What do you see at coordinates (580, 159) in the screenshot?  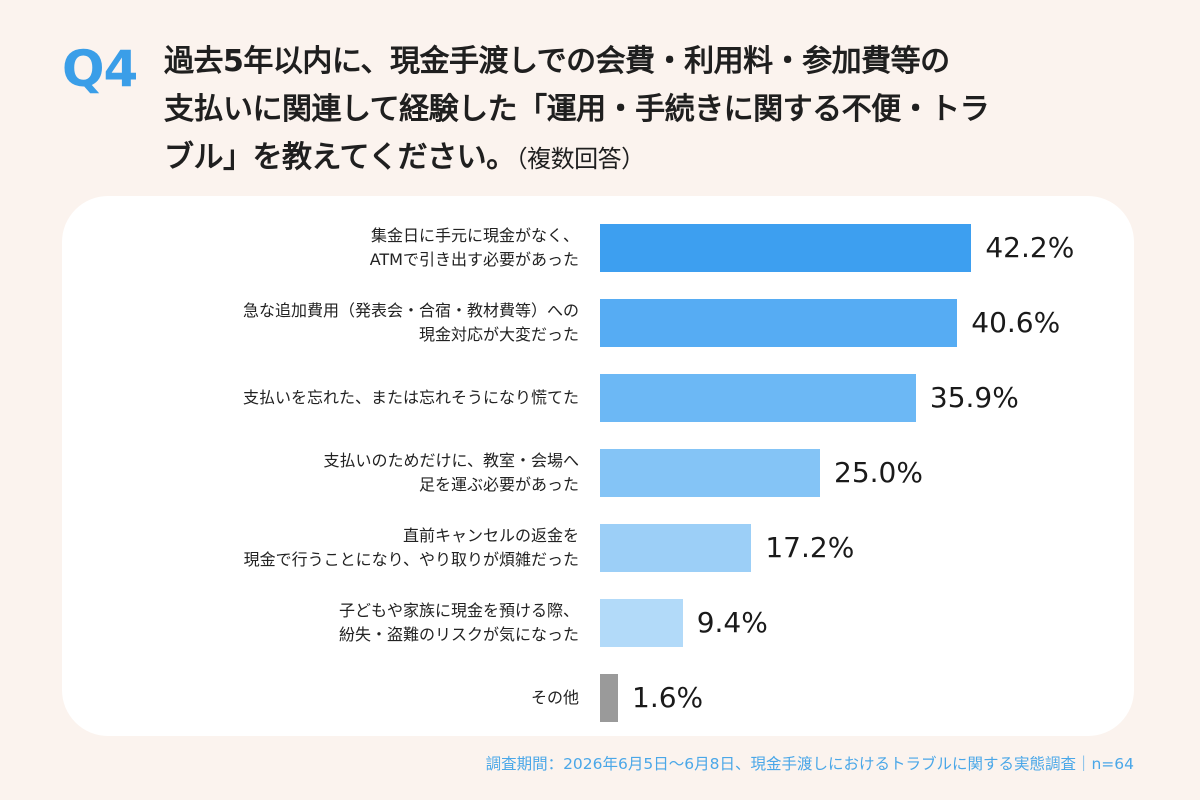 I see `title-note: （複数回答）` at bounding box center [580, 159].